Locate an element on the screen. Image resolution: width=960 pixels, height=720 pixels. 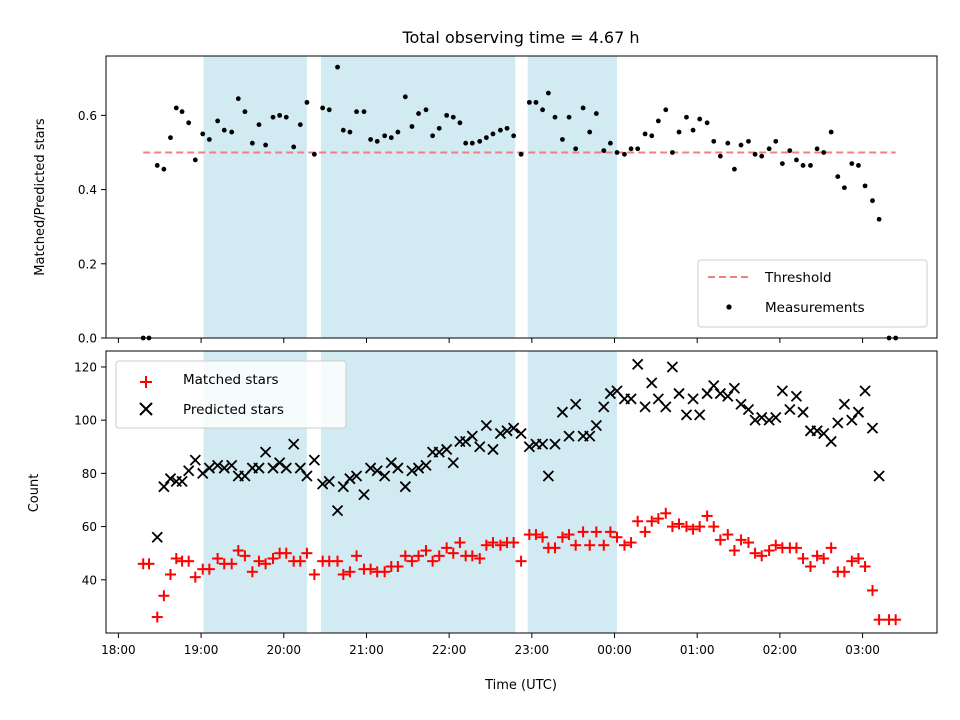
top-y-axis-label: Matched/Predicted stars is located at coordinates (40, 197).